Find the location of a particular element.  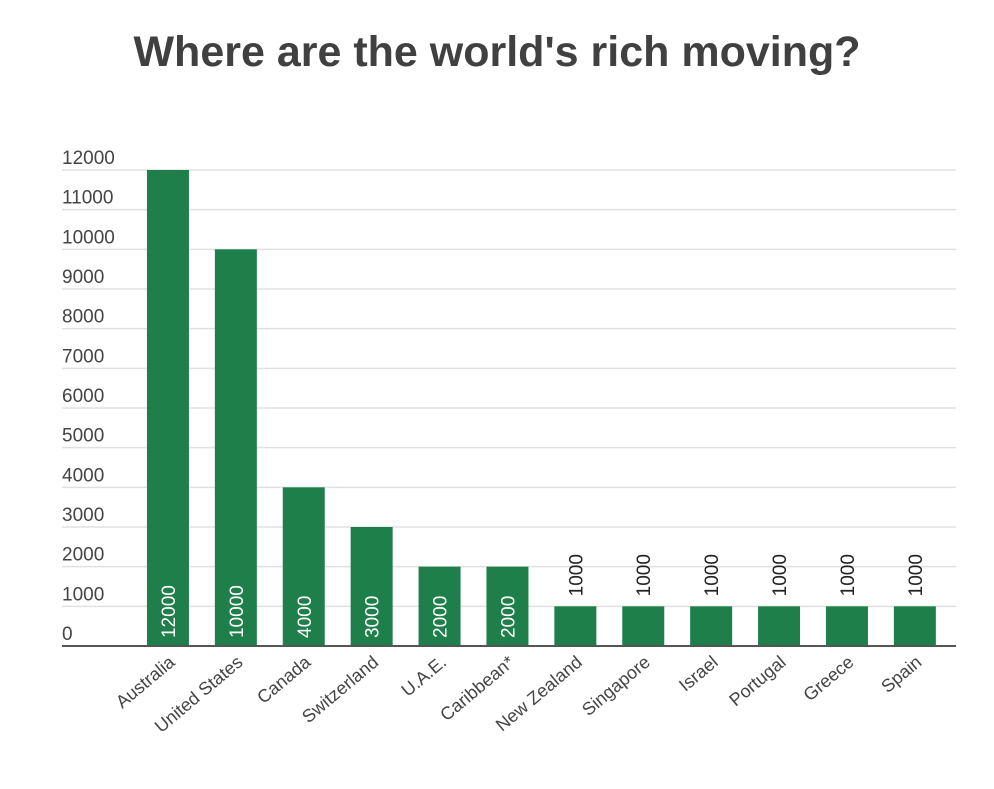

y-tick-label: 12000 is located at coordinates (88, 158).